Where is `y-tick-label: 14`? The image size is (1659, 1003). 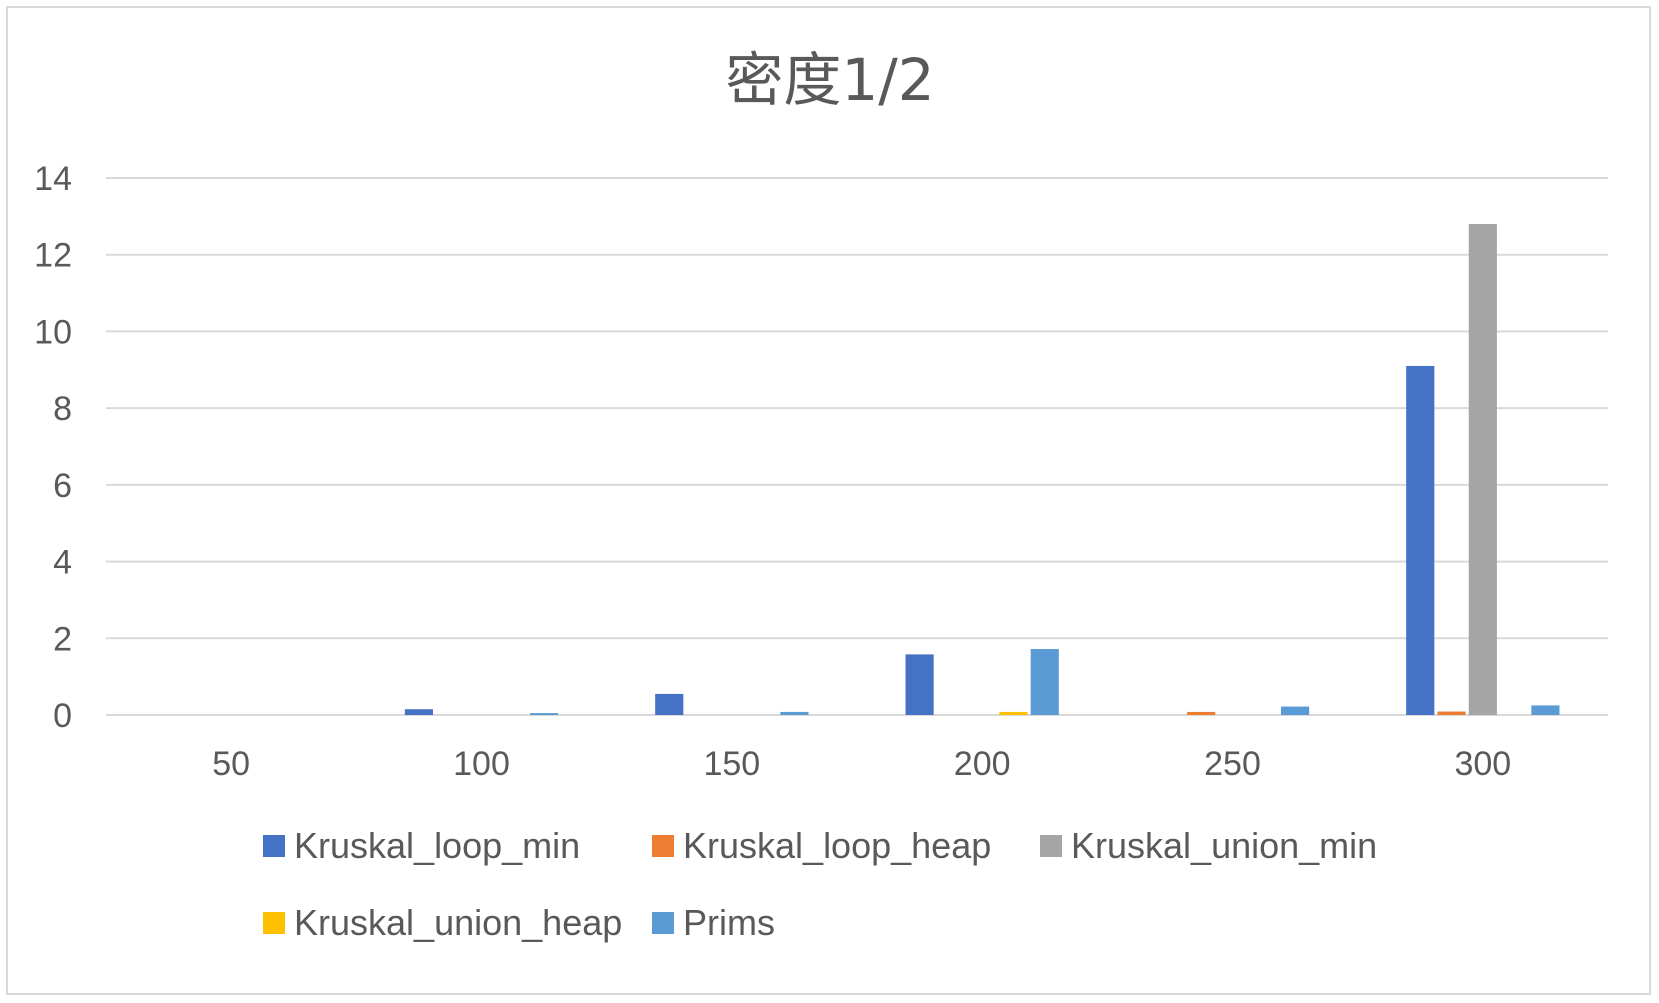 y-tick-label: 14 is located at coordinates (53, 179).